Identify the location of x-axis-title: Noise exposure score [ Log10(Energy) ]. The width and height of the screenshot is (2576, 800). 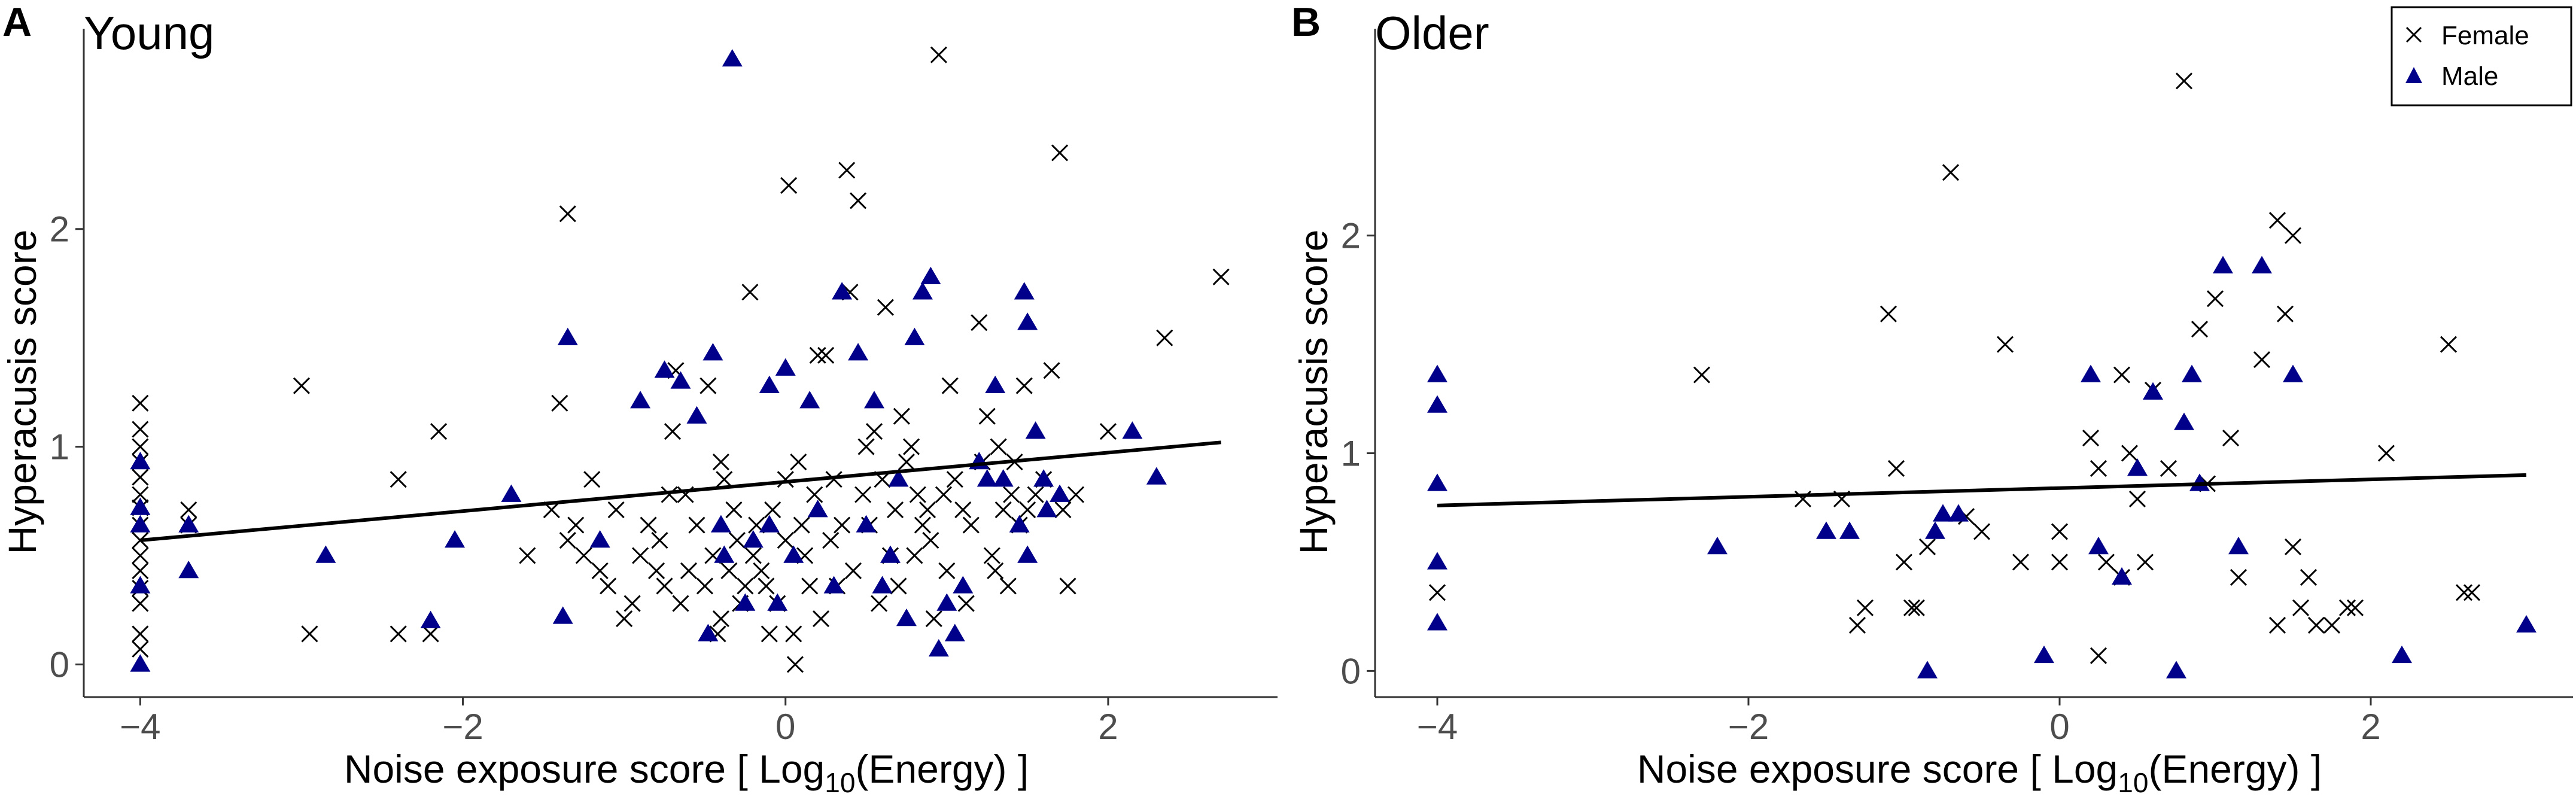
(686, 772).